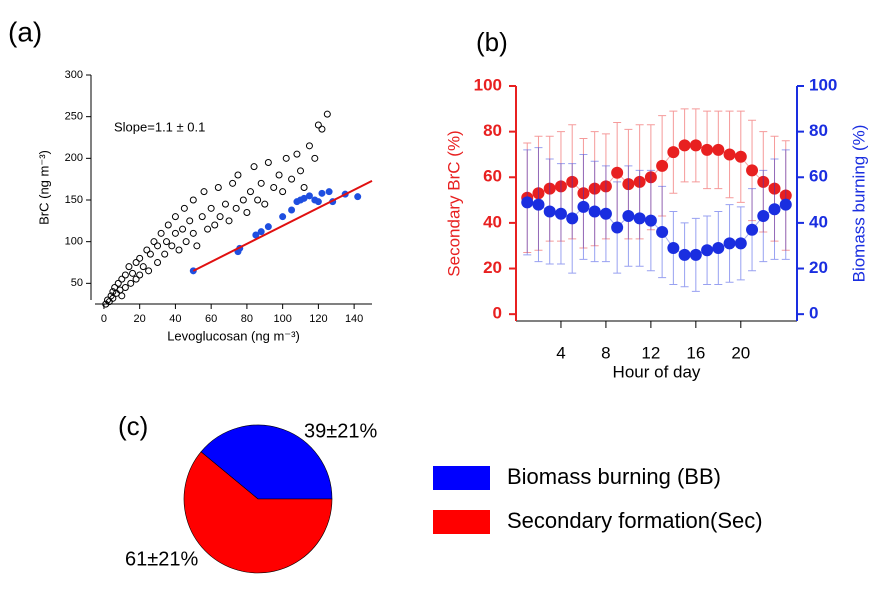 Image resolution: width=890 pixels, height=592 pixels. What do you see at coordinates (695, 352) in the screenshot?
I see `x-tick-label: 16` at bounding box center [695, 352].